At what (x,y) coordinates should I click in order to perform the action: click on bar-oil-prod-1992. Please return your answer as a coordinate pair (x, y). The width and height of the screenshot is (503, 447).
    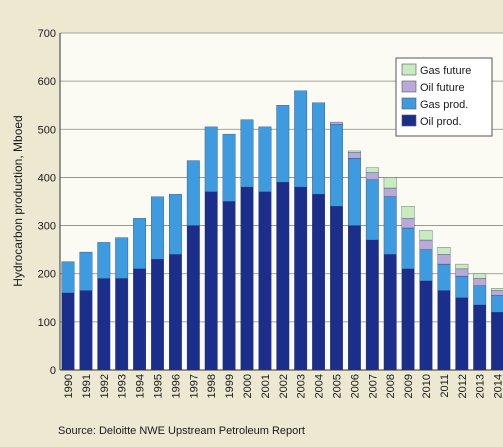
    Looking at the image, I should click on (104, 324).